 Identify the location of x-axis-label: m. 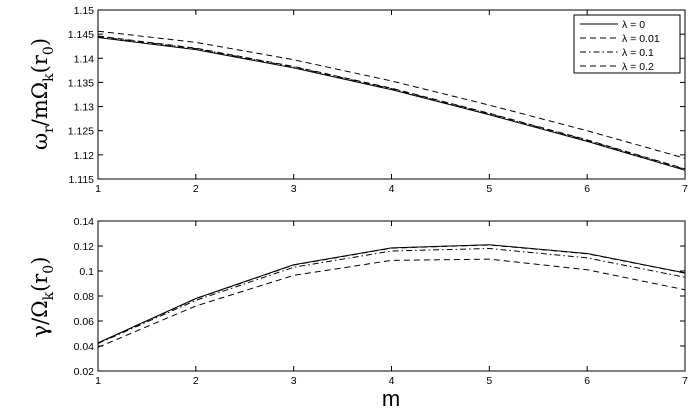
(391, 398).